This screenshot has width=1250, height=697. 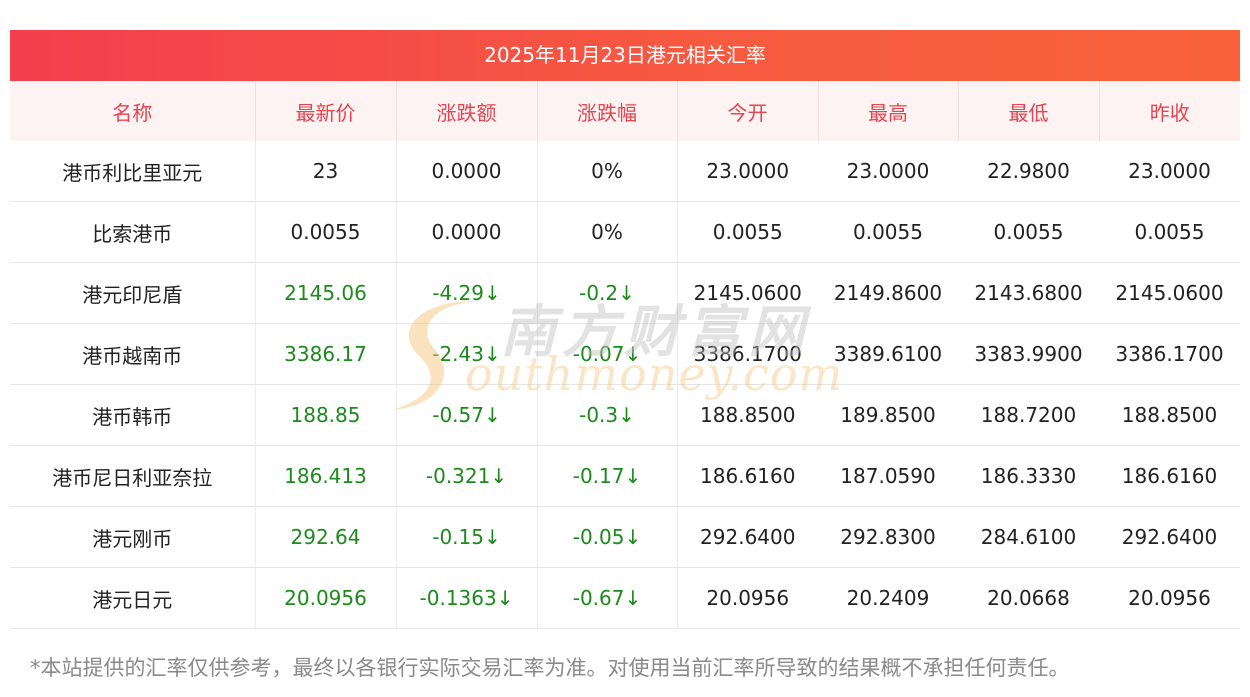 What do you see at coordinates (888, 354) in the screenshot?
I see `cell-high: 3389.6100` at bounding box center [888, 354].